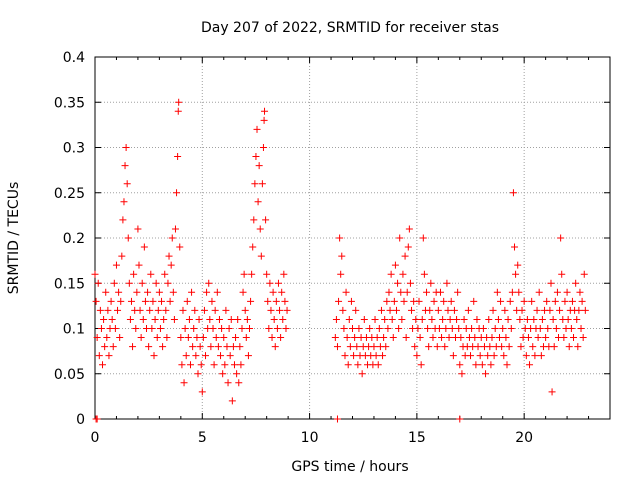 This screenshot has width=640, height=480. What do you see at coordinates (202, 438) in the screenshot?
I see `x-tick-label: 5` at bounding box center [202, 438].